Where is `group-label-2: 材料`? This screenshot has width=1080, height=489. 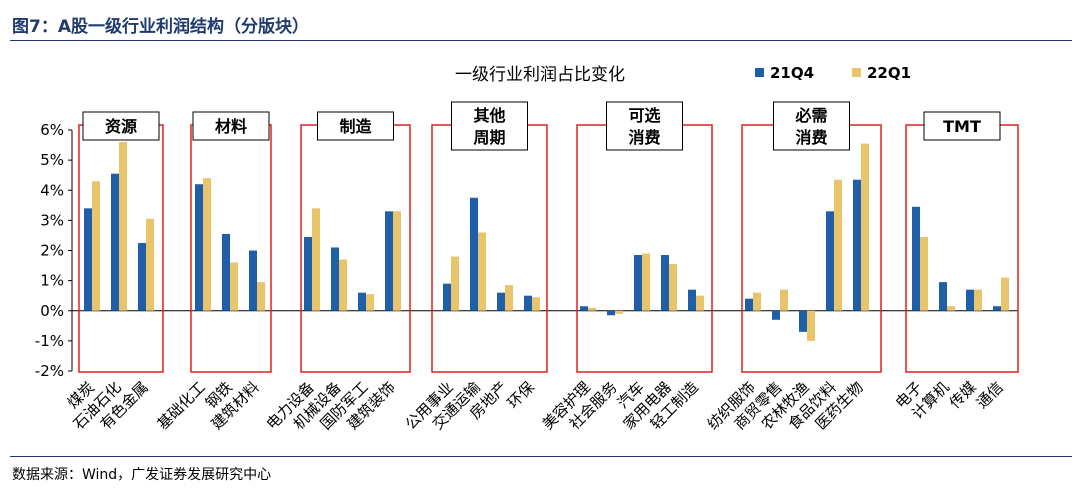 group-label-2: 材料 is located at coordinates (231, 126).